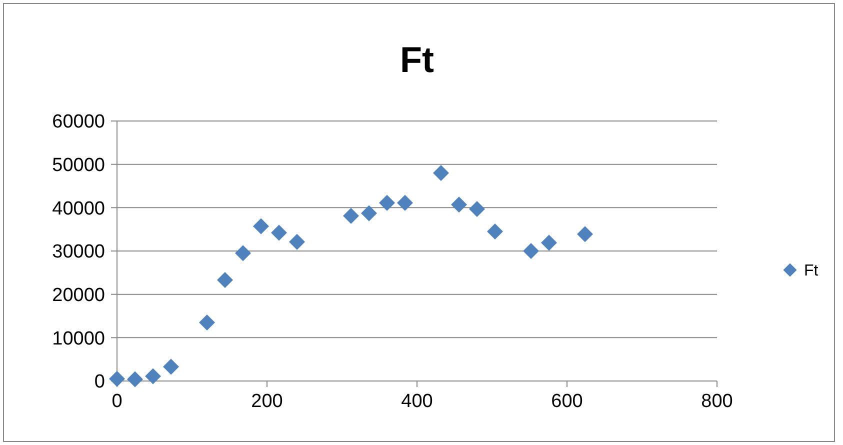 Image resolution: width=843 pixels, height=445 pixels. What do you see at coordinates (117, 401) in the screenshot?
I see `x-tick-label: 0` at bounding box center [117, 401].